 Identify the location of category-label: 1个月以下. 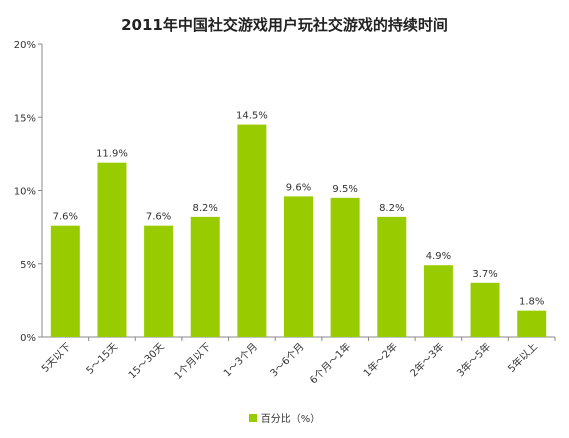
(192, 361).